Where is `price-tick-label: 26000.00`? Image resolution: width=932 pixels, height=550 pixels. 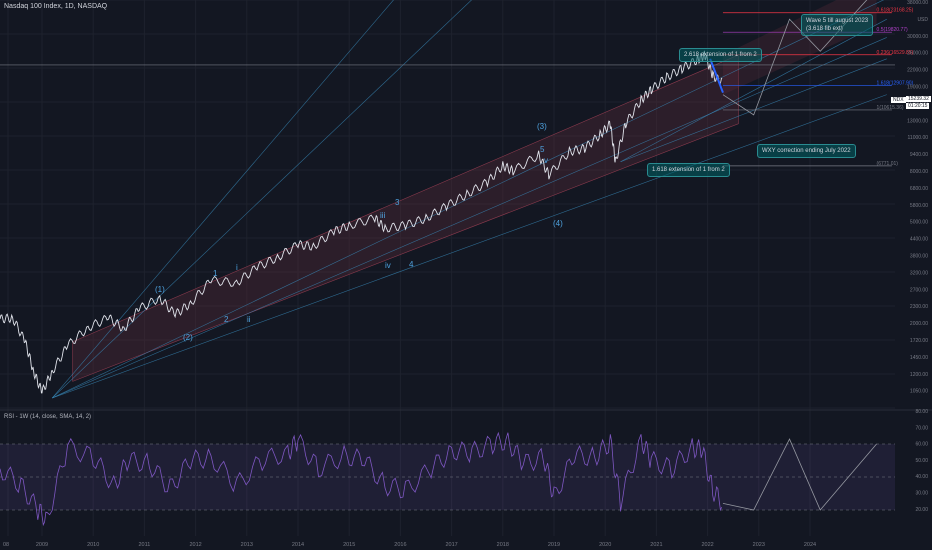
price-tick-label: 26000.00 is located at coordinates (917, 54).